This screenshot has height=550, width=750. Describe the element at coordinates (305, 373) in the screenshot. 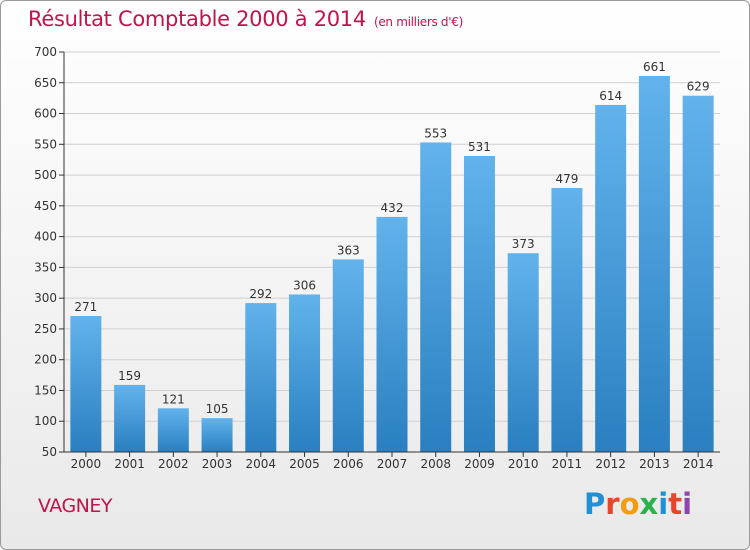

I see `bar-2005` at that location.